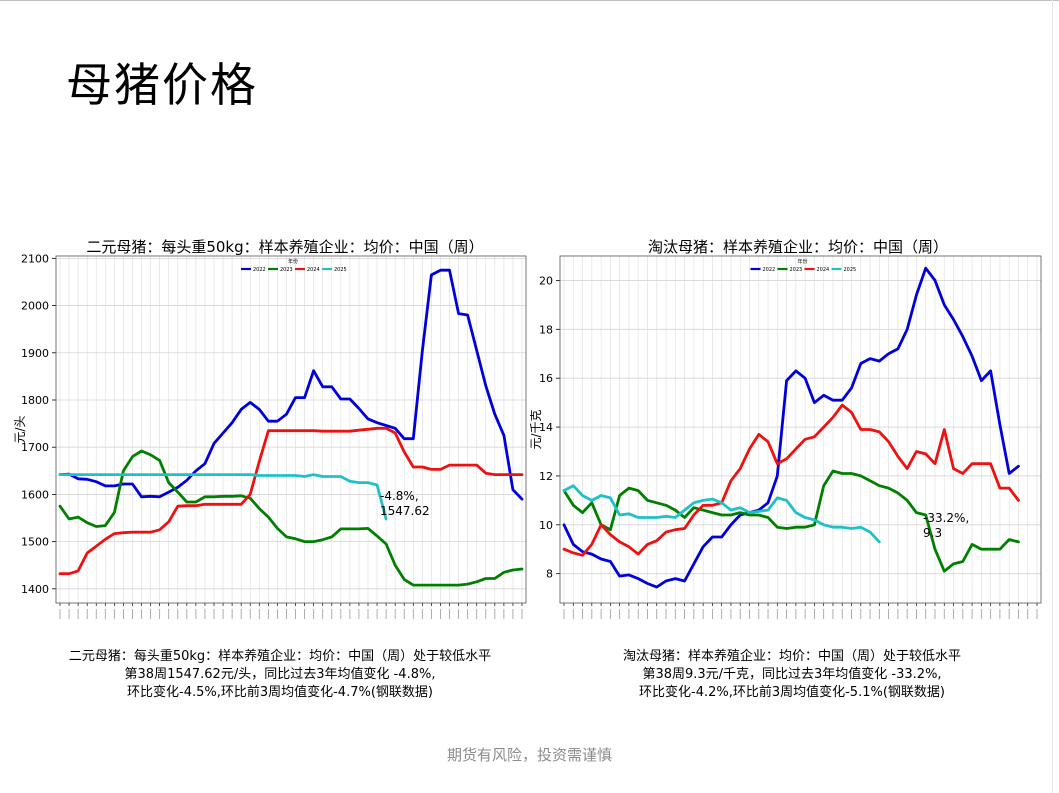 Image resolution: width=1059 pixels, height=793 pixels. I want to click on y-tick-label: 10, so click(546, 525).